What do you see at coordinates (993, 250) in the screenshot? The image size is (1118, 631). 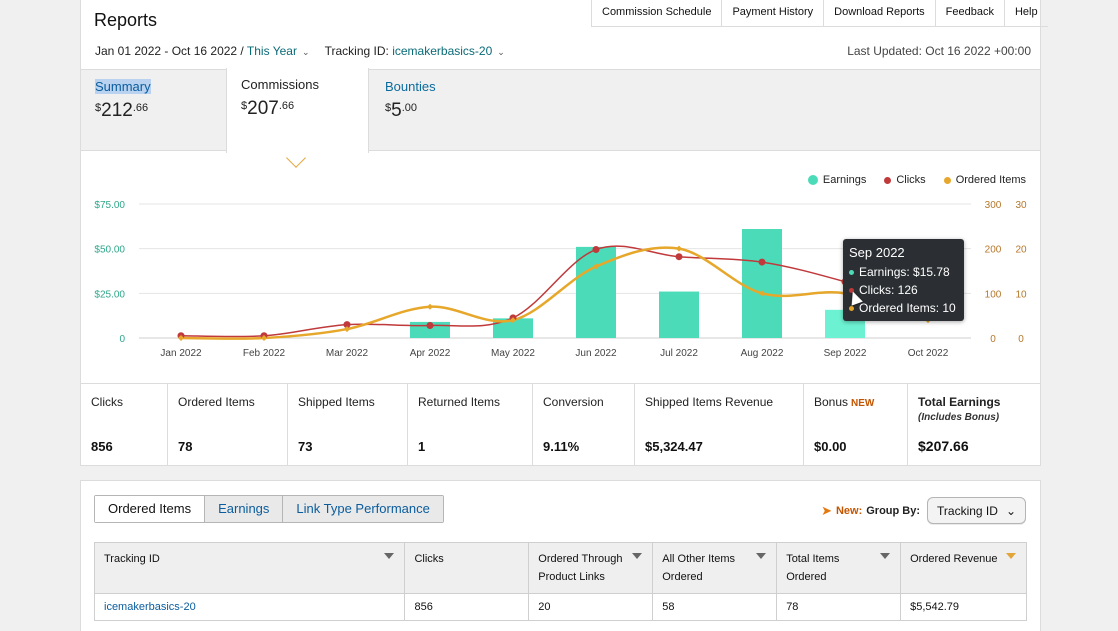 I see `y-right1-tick: 200` at bounding box center [993, 250].